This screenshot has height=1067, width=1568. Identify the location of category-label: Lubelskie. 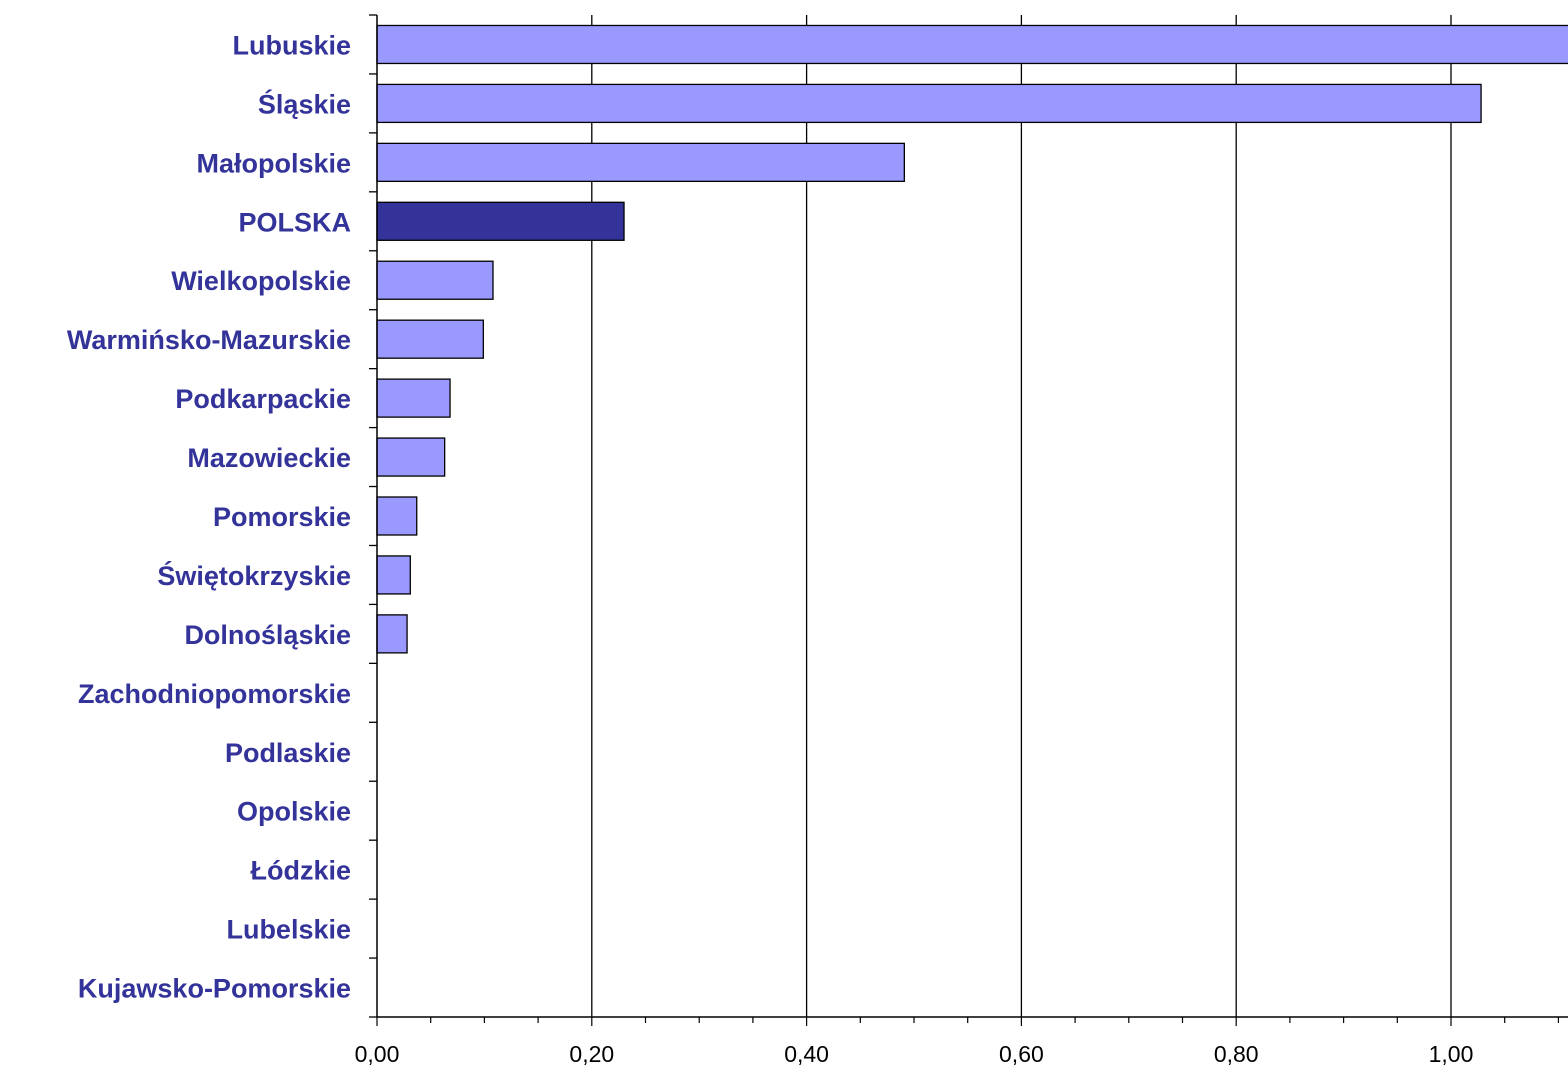
(288, 930).